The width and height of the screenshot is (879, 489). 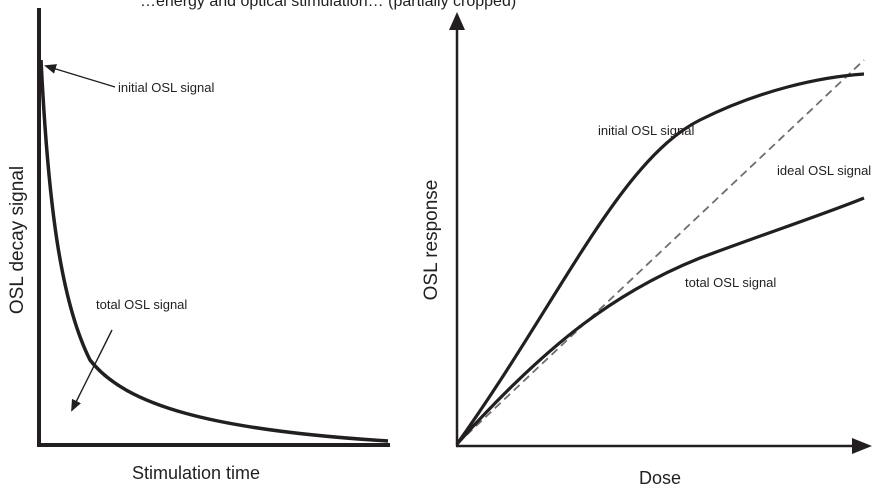 I want to click on right-x-axis-label: Dose, so click(x=660, y=478).